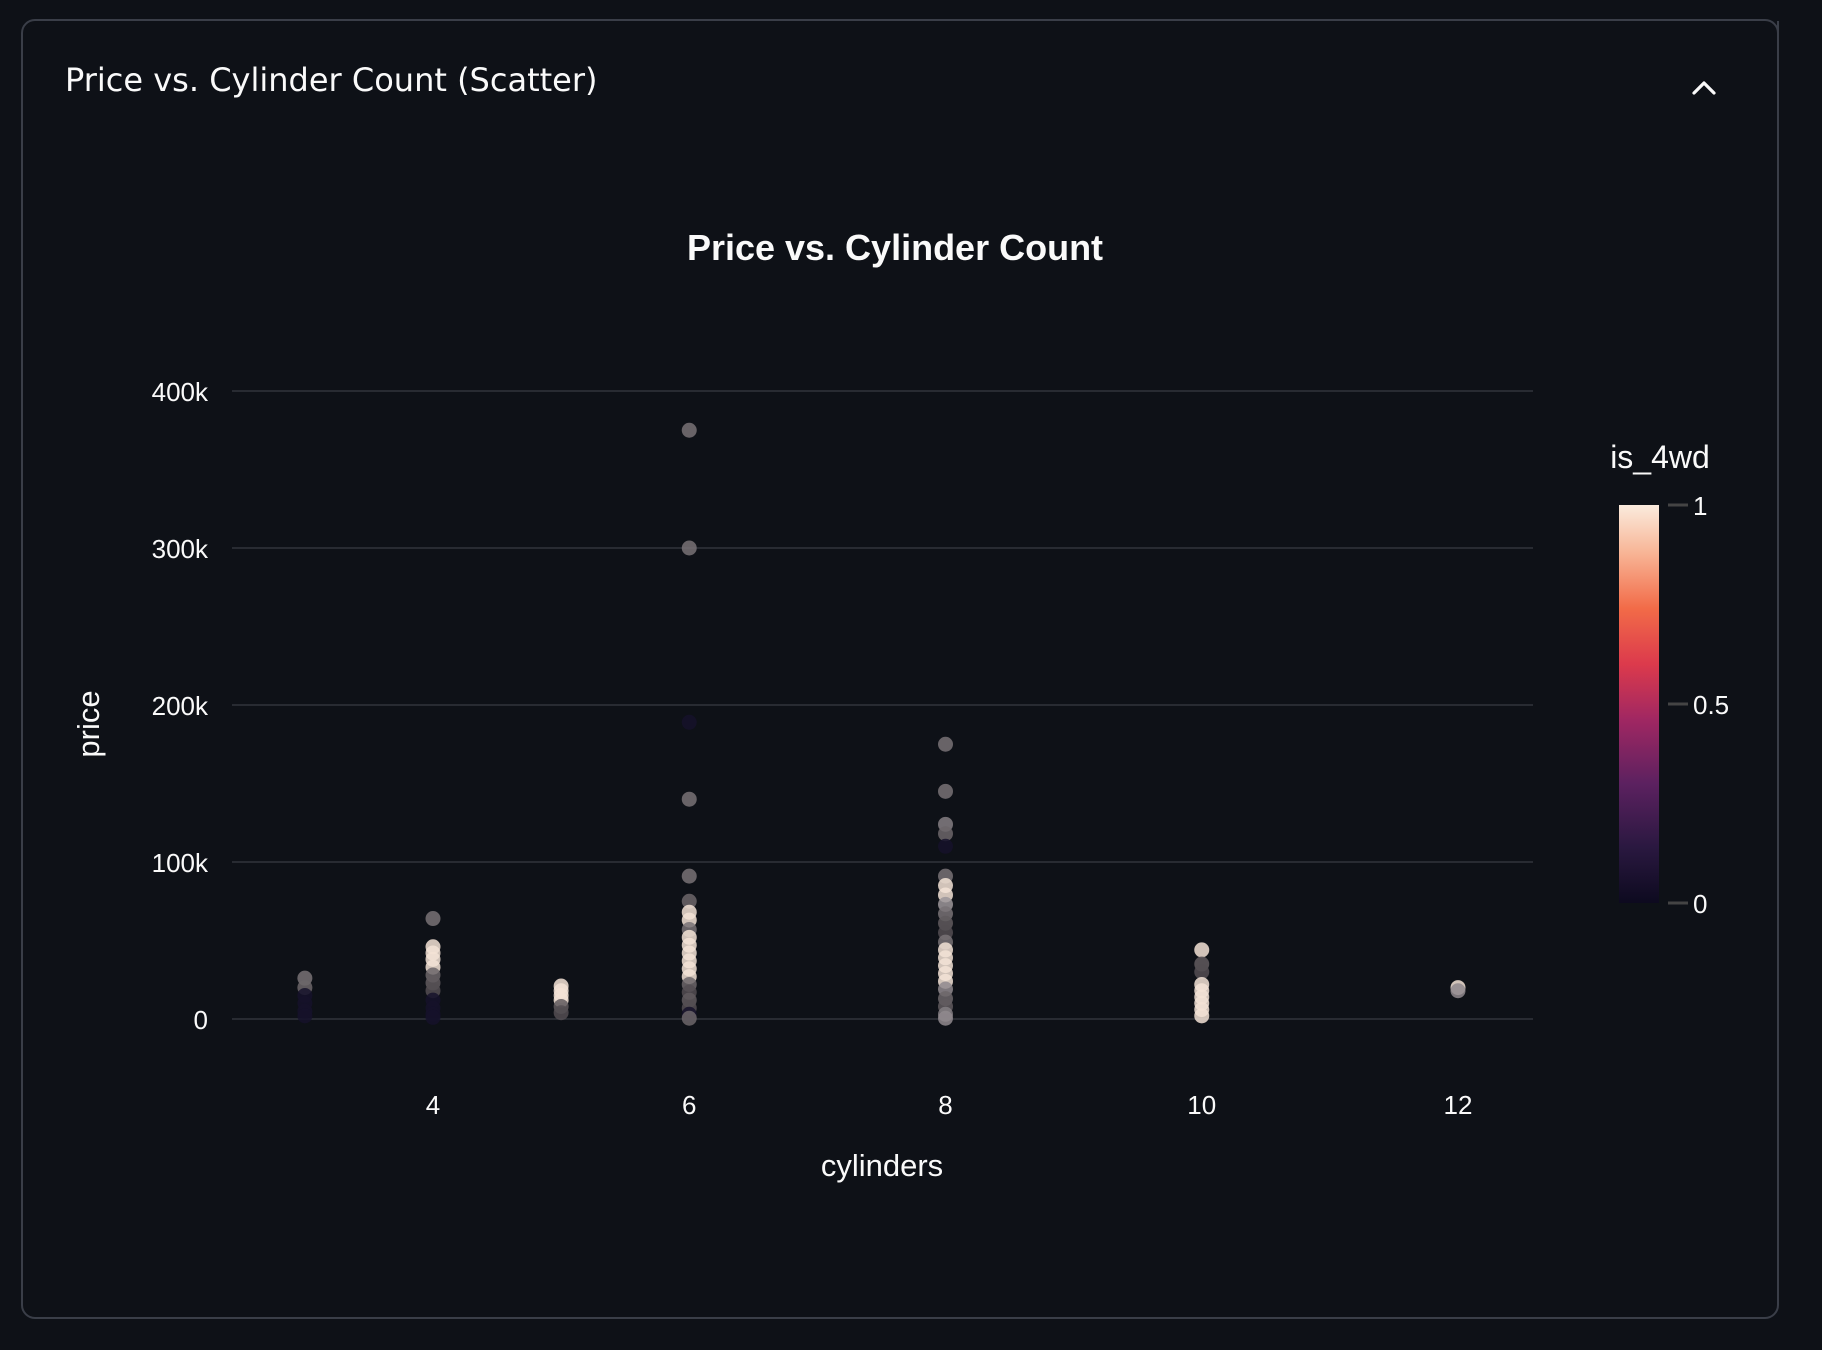 The image size is (1822, 1350). Describe the element at coordinates (900, 81) in the screenshot. I see `expander-header: Price vs. Cylinder Count (Scatter)` at that location.